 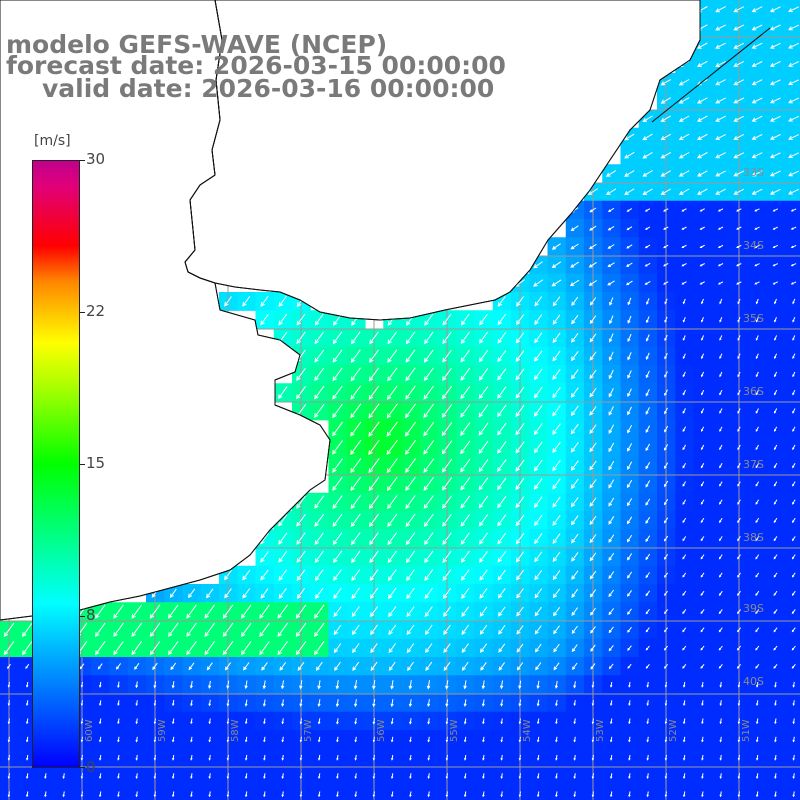 What do you see at coordinates (792, 429) in the screenshot?
I see `wind-speed-cell` at bounding box center [792, 429].